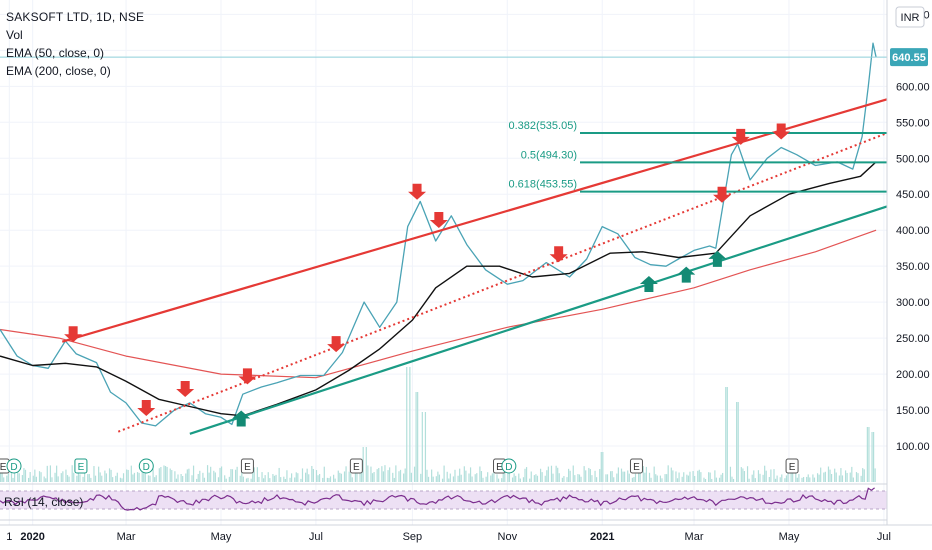 Image resolution: width=932 pixels, height=550 pixels. Describe the element at coordinates (913, 267) in the screenshot. I see `y-tick-label: 350.00` at that location.